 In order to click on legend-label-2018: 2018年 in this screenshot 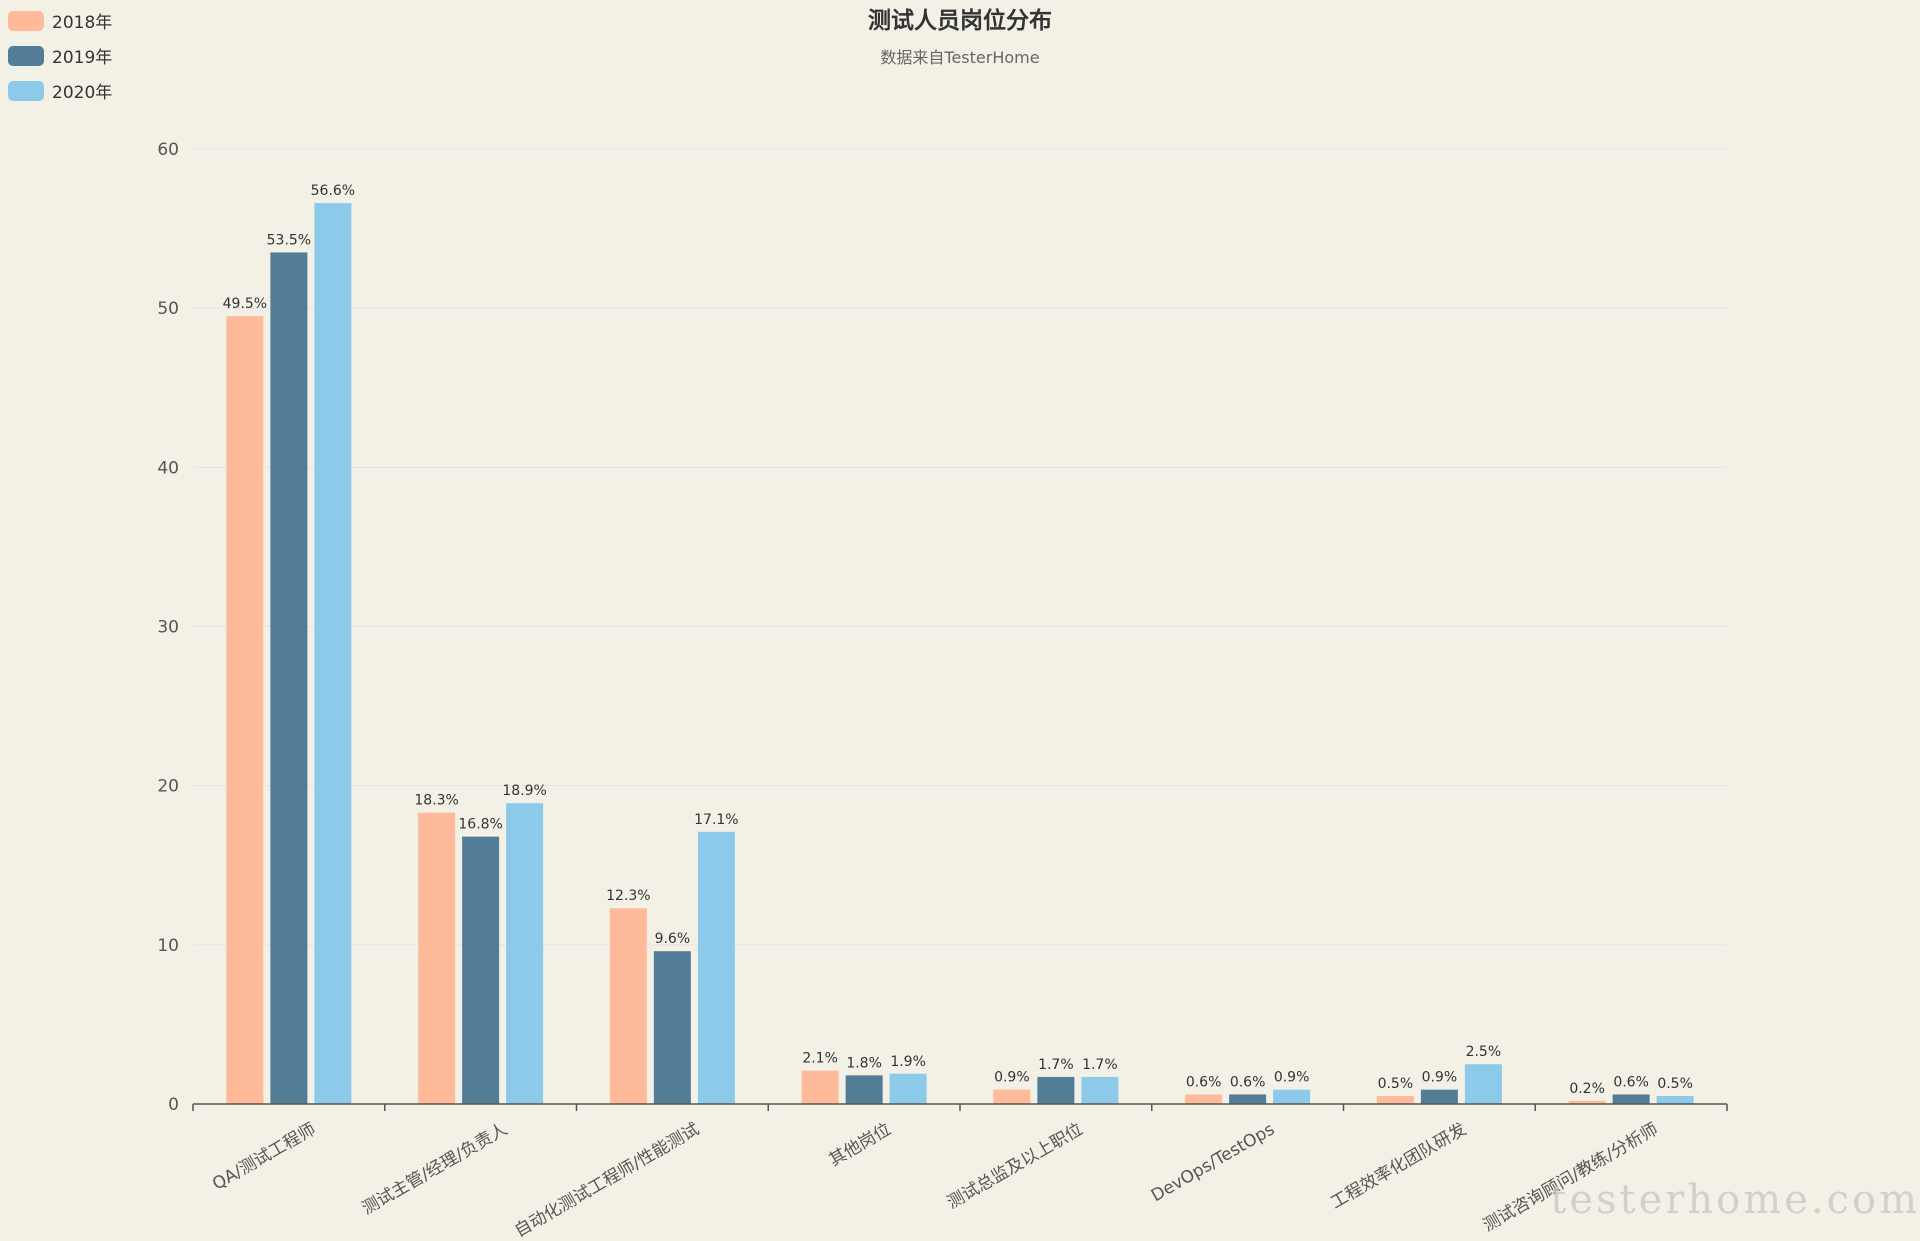, I will do `click(82, 23)`.